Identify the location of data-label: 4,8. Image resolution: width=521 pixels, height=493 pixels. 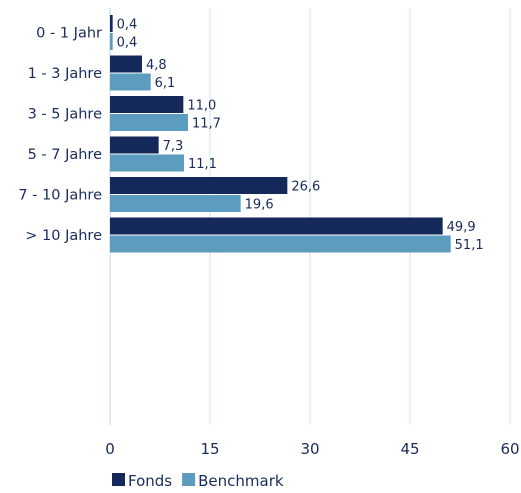
(156, 65).